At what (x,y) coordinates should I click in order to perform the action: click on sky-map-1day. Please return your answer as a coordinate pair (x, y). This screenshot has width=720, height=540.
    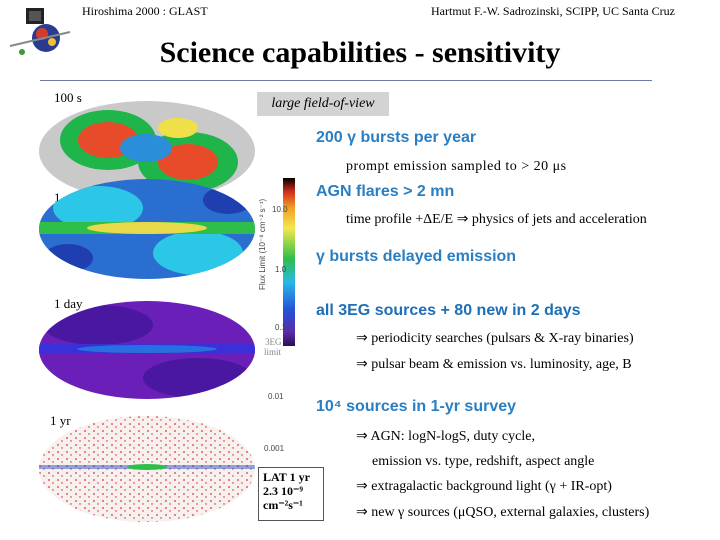
    Looking at the image, I should click on (147, 350).